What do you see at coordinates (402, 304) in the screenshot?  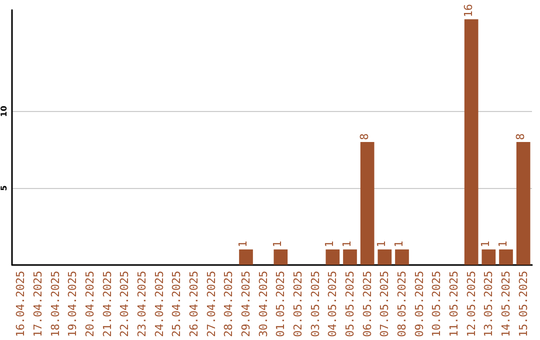 I see `x-tick-label: 08.05.2025` at bounding box center [402, 304].